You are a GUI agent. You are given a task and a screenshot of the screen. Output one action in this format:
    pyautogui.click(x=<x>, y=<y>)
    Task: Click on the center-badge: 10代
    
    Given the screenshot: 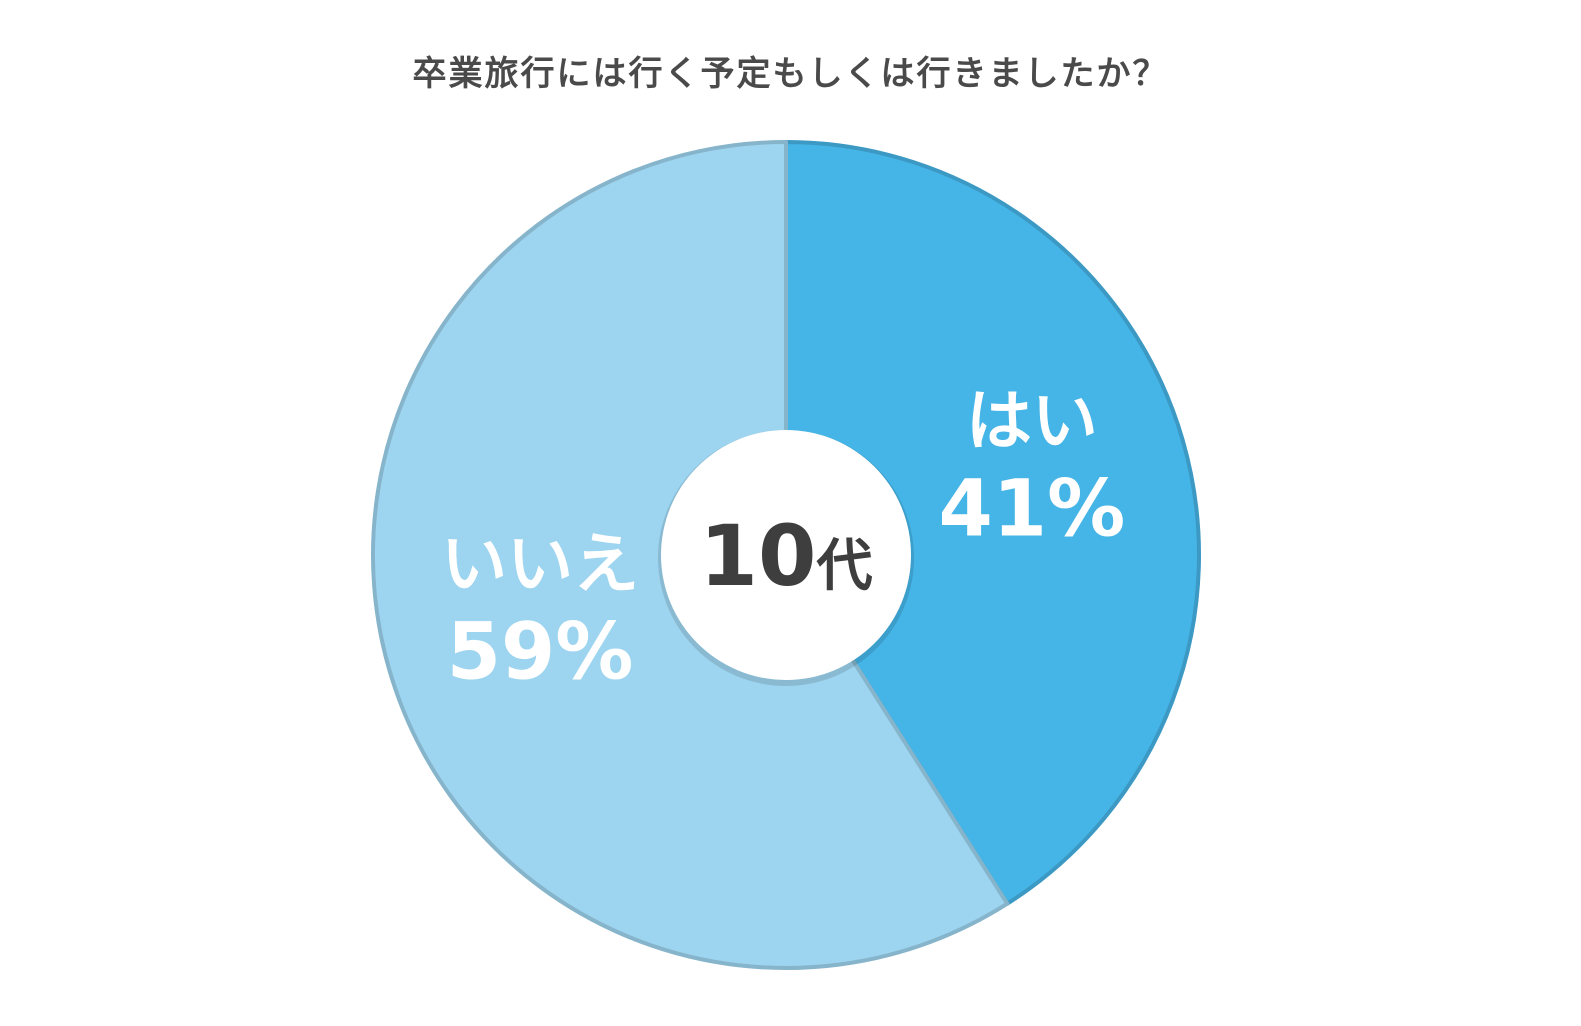 What is the action you would take?
    pyautogui.click(x=786, y=558)
    